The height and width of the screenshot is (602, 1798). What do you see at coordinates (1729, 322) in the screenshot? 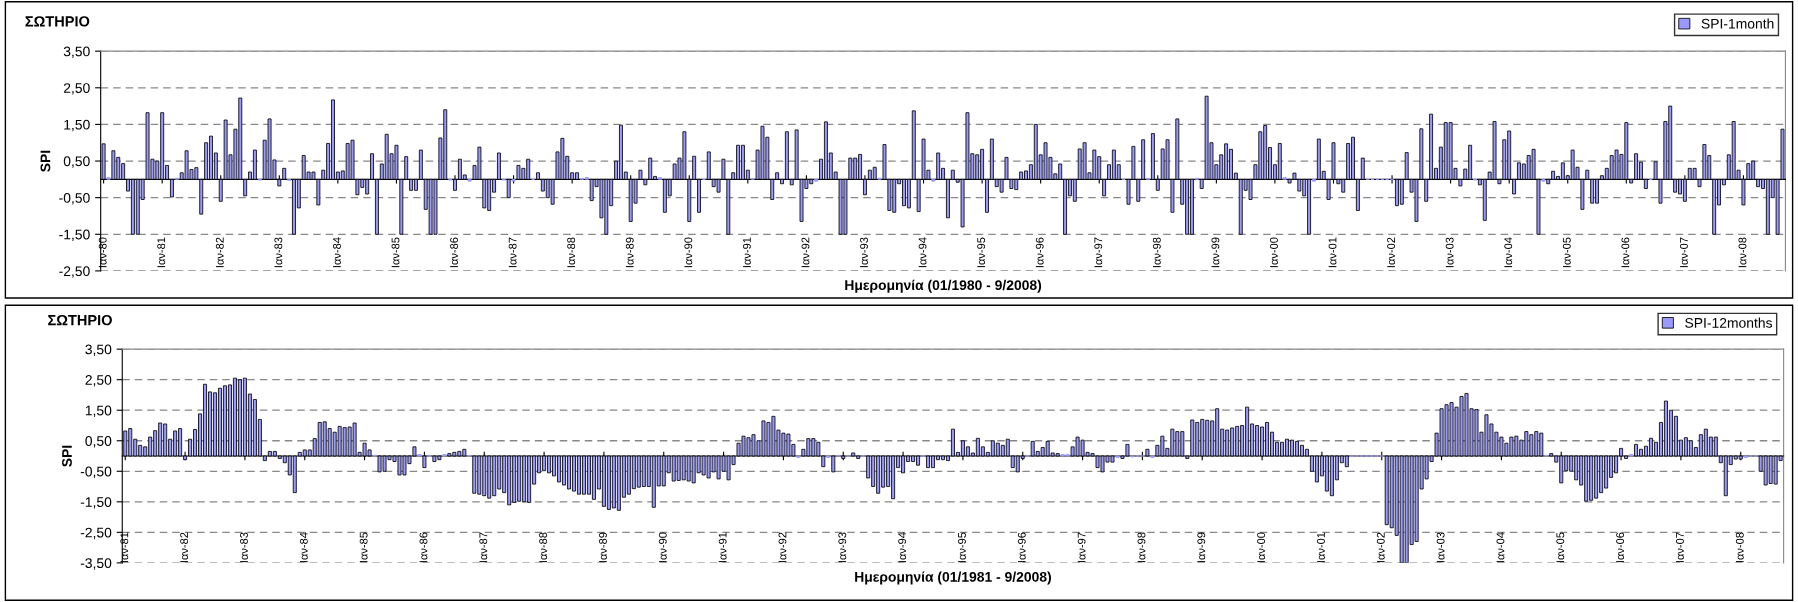
I see `legend-label: SPI-12months` at bounding box center [1729, 322].